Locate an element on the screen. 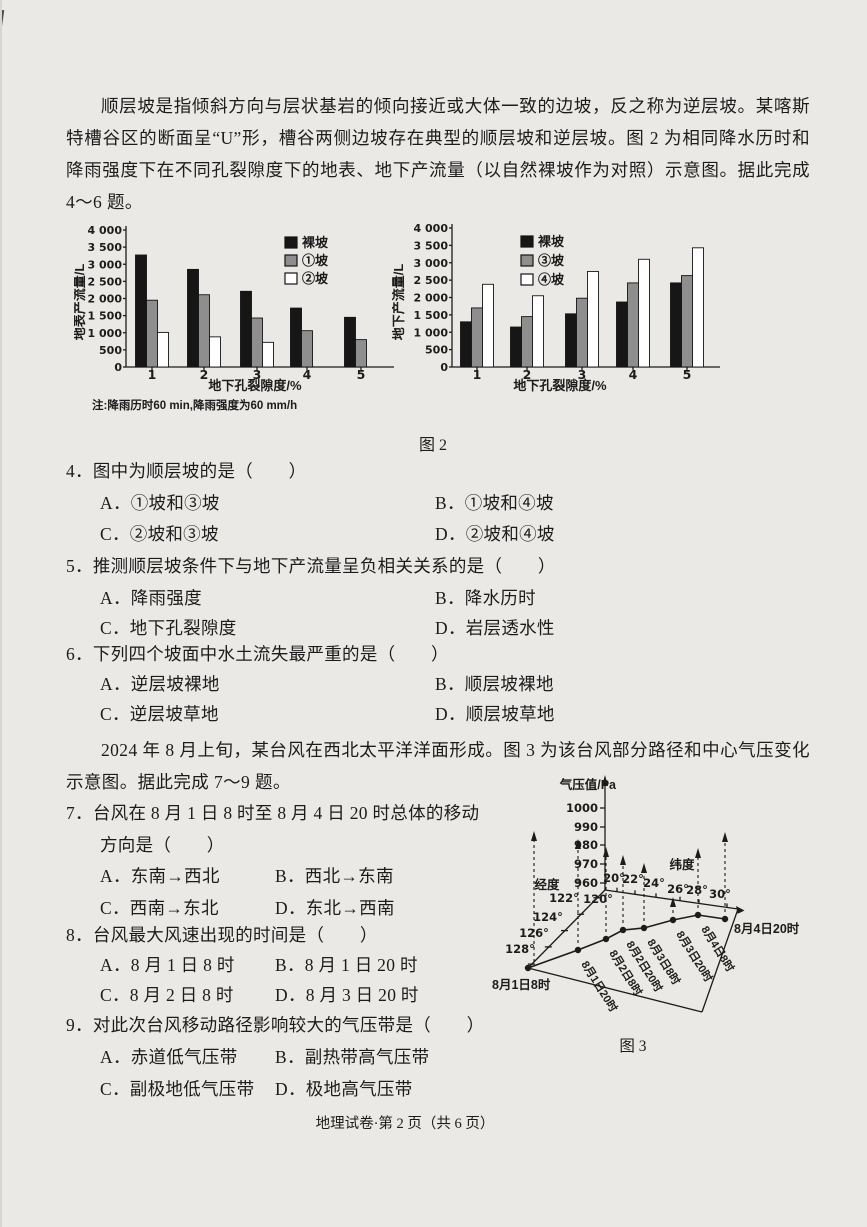  question-4-option-c: C．②坡和③坡 is located at coordinates (159, 534).